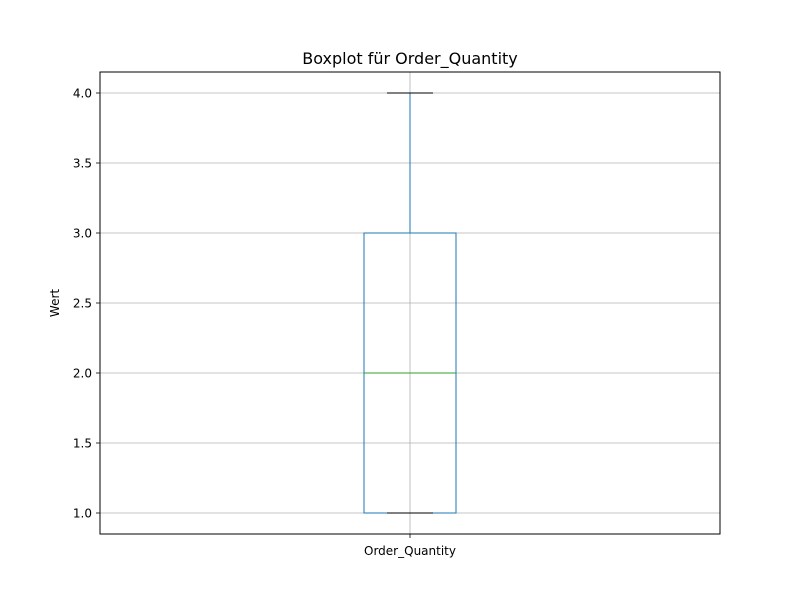 Image resolution: width=800 pixels, height=600 pixels. Describe the element at coordinates (82, 164) in the screenshot. I see `y-tick-label: 3.5` at that location.